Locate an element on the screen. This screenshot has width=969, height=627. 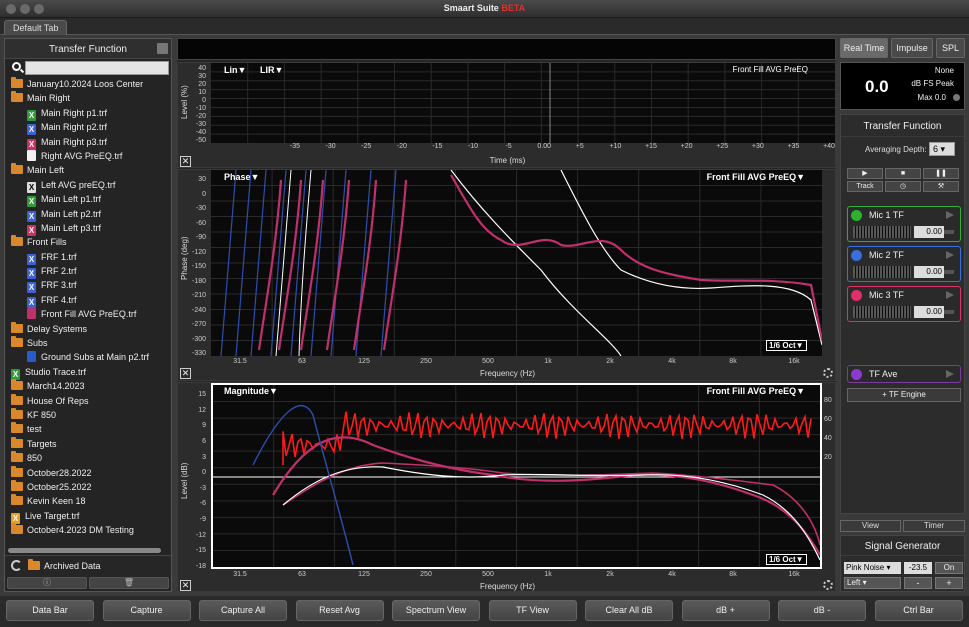
folder-item: October4.2023 DM Testing is located at coordinates (88, 530).